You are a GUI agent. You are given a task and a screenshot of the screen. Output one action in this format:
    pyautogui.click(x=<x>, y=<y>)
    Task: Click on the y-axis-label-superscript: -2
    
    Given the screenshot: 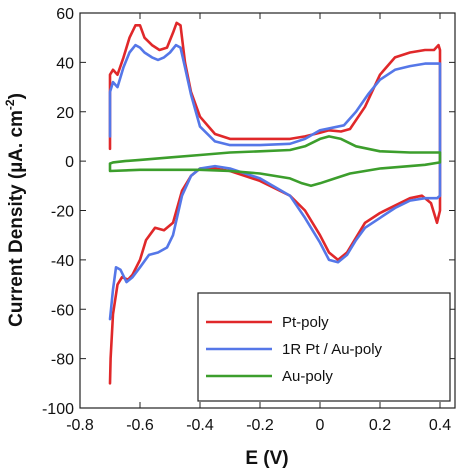 What is the action you would take?
    pyautogui.click(x=10, y=104)
    